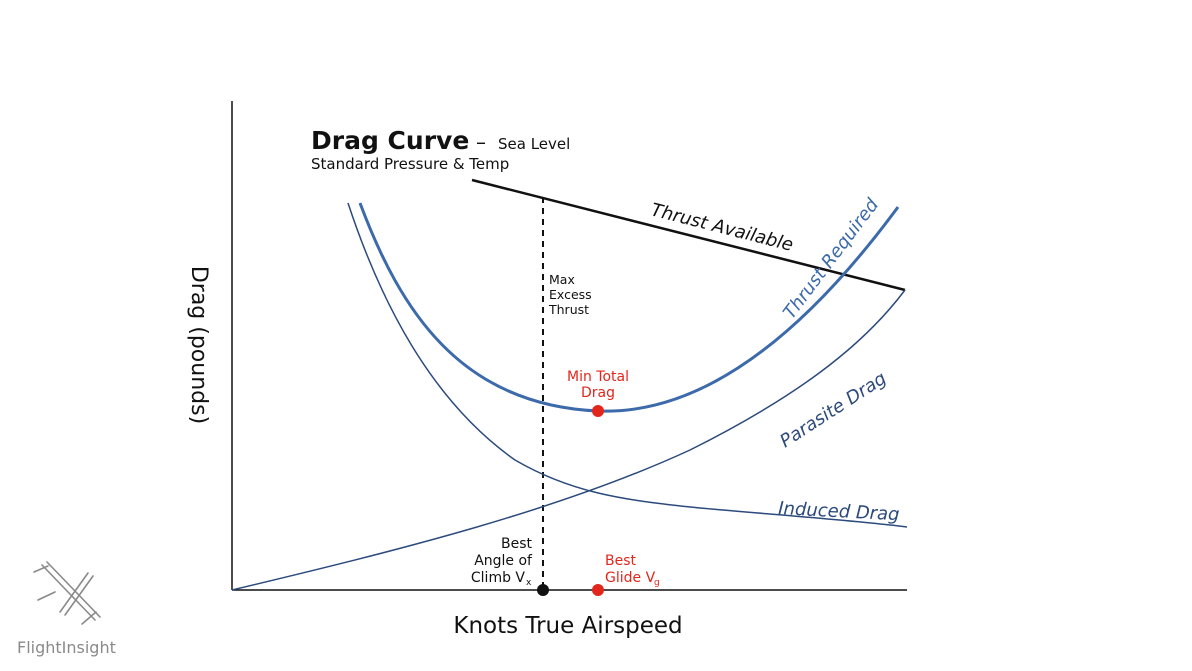  What do you see at coordinates (562, 279) in the screenshot?
I see `max-excess-thrust-label-1: Max` at bounding box center [562, 279].